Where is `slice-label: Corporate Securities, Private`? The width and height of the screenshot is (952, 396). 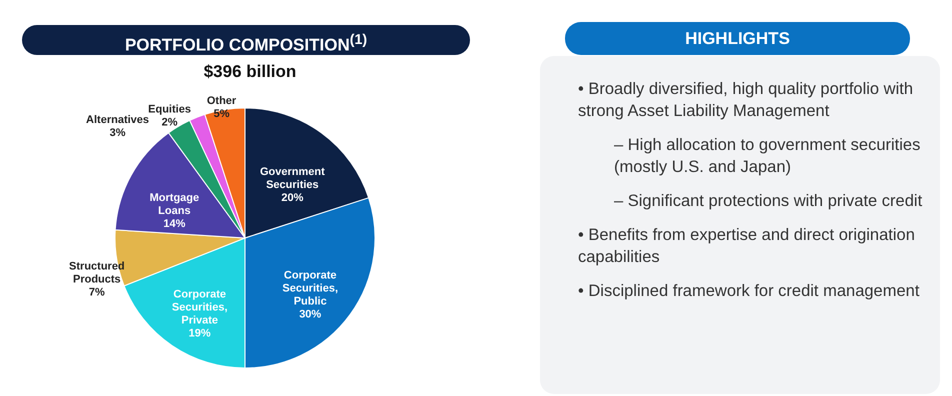
slice-label: Corporate Securities, Private is located at coordinates (200, 307).